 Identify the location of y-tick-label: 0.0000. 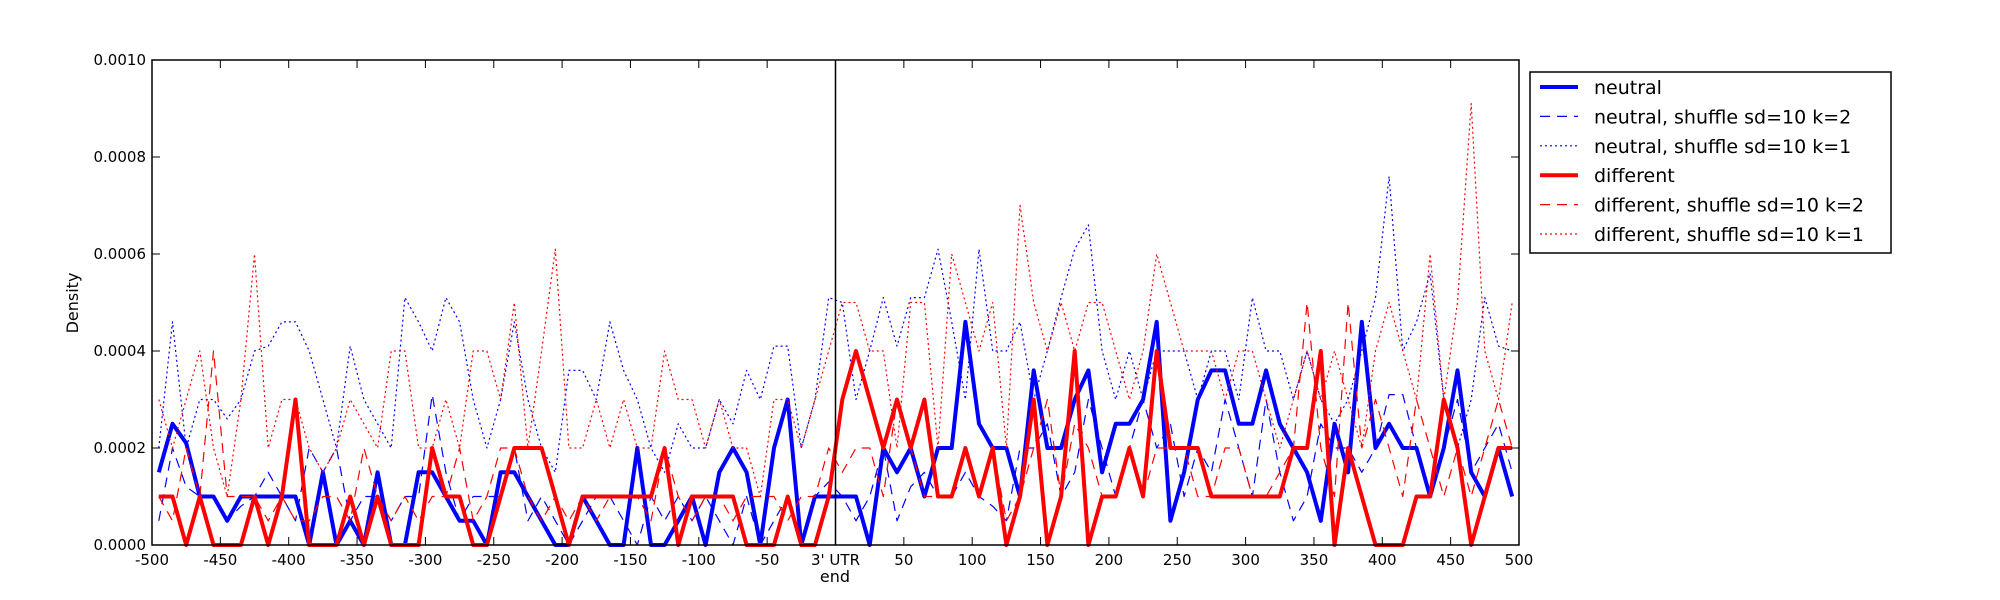
(120, 545).